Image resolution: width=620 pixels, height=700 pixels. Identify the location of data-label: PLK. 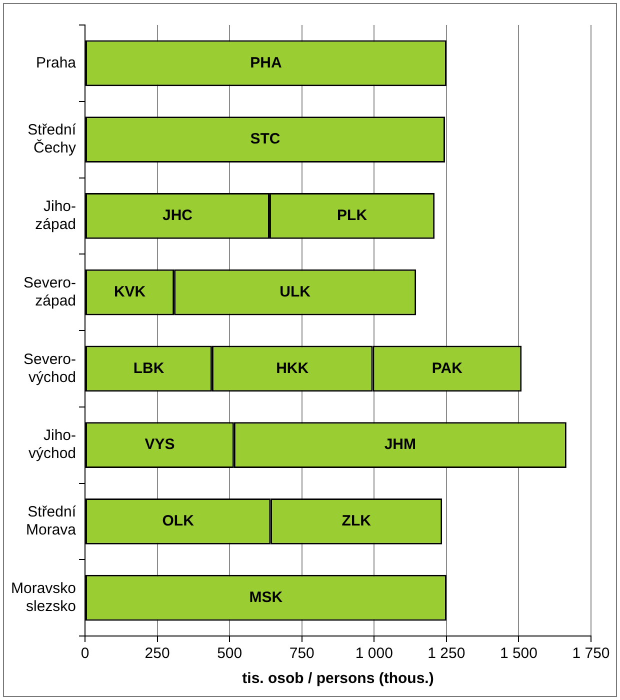
(352, 215).